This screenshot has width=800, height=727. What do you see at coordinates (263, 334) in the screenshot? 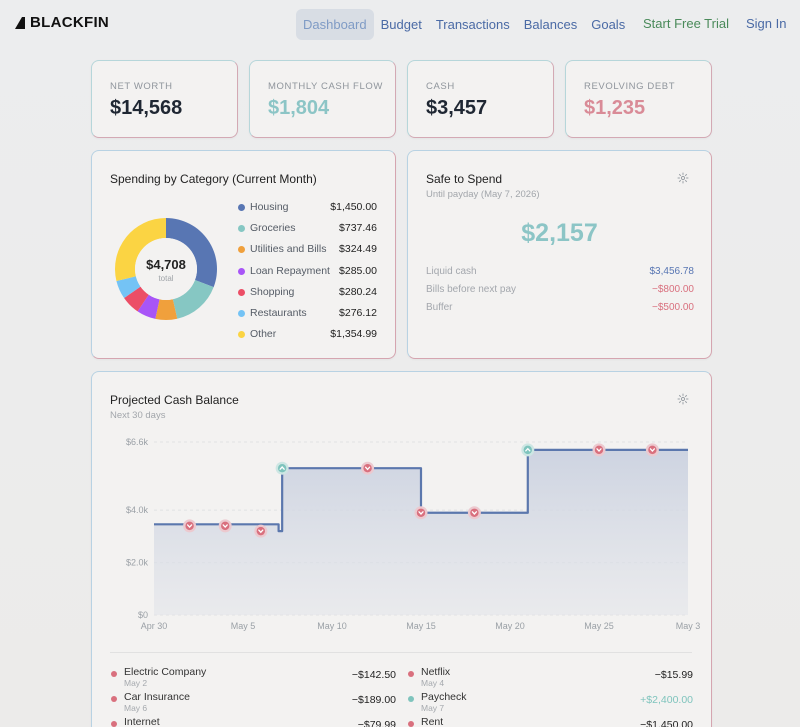
I see `legend-name: Other` at bounding box center [263, 334].